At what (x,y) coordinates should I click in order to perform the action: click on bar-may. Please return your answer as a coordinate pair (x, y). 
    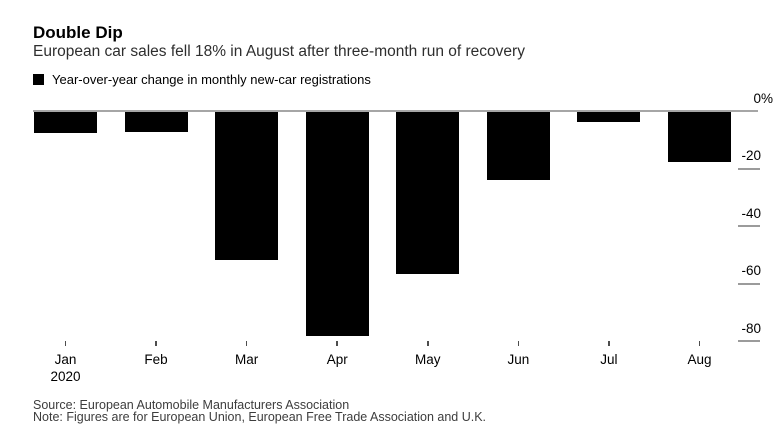
    Looking at the image, I should click on (428, 193).